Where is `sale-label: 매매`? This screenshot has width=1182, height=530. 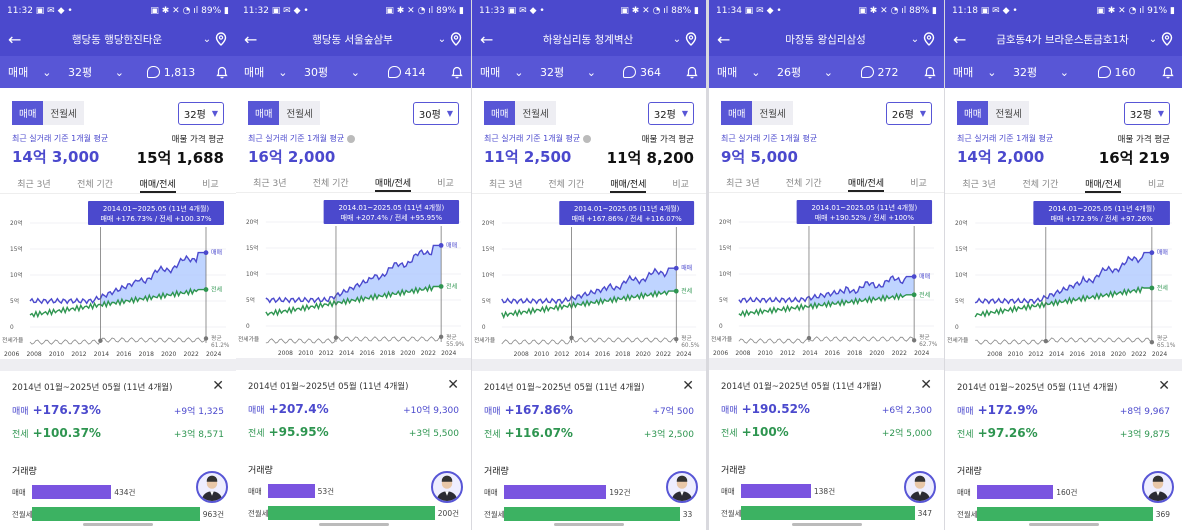 sale-label: 매매 is located at coordinates (20, 412).